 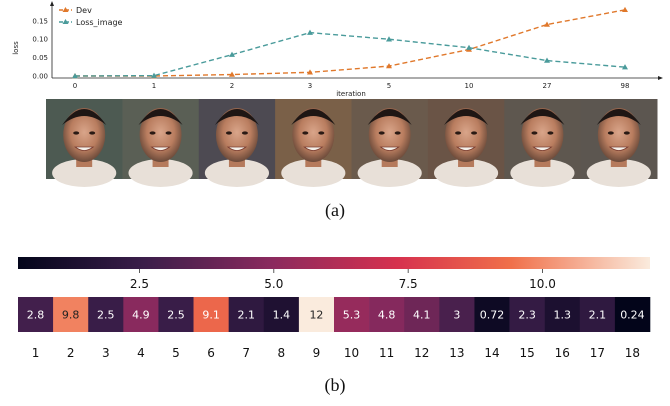 What do you see at coordinates (456, 353) in the screenshot?
I see `heatmap-column-label: 13` at bounding box center [456, 353].